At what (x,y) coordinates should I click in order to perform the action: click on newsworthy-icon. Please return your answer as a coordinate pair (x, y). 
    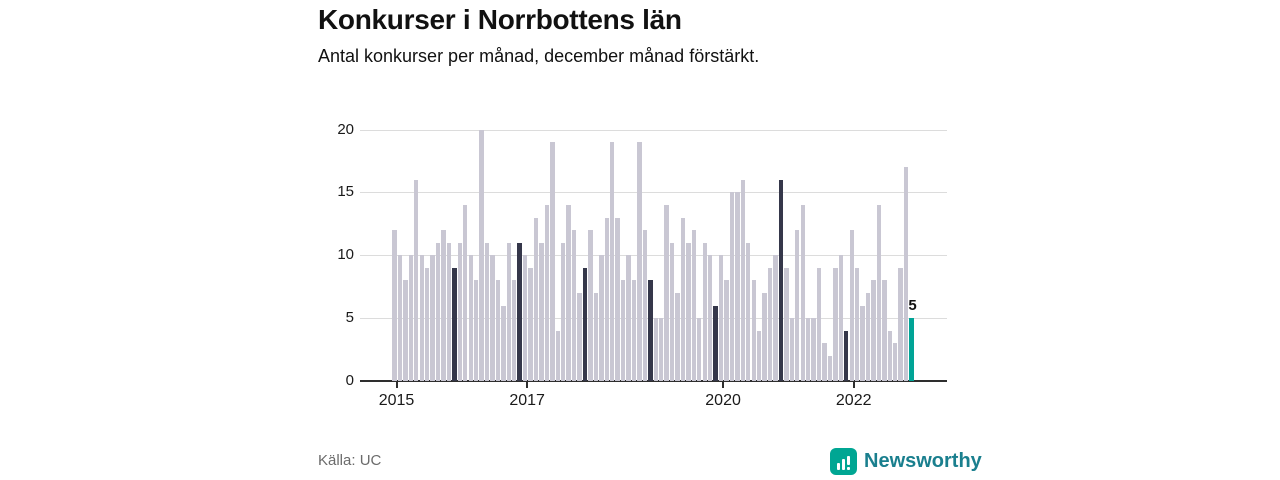
    Looking at the image, I should click on (843, 461).